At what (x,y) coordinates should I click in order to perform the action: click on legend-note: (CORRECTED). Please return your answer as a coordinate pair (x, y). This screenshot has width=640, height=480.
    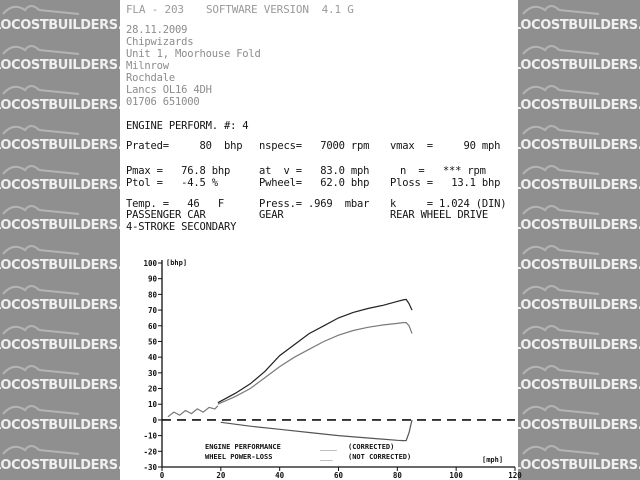
    Looking at the image, I should click on (371, 447).